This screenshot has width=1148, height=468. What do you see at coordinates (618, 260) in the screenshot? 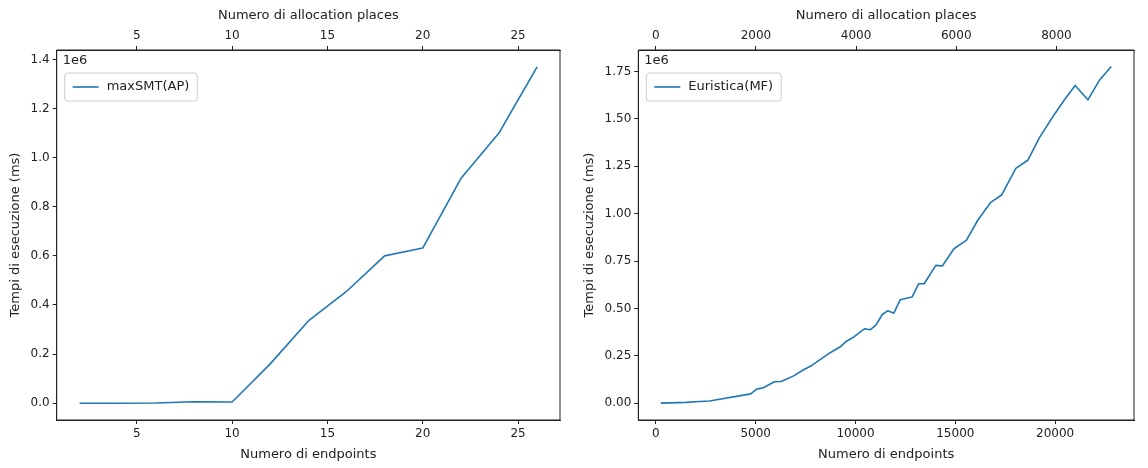
I see `y-tick-label: 0.75` at bounding box center [618, 260].